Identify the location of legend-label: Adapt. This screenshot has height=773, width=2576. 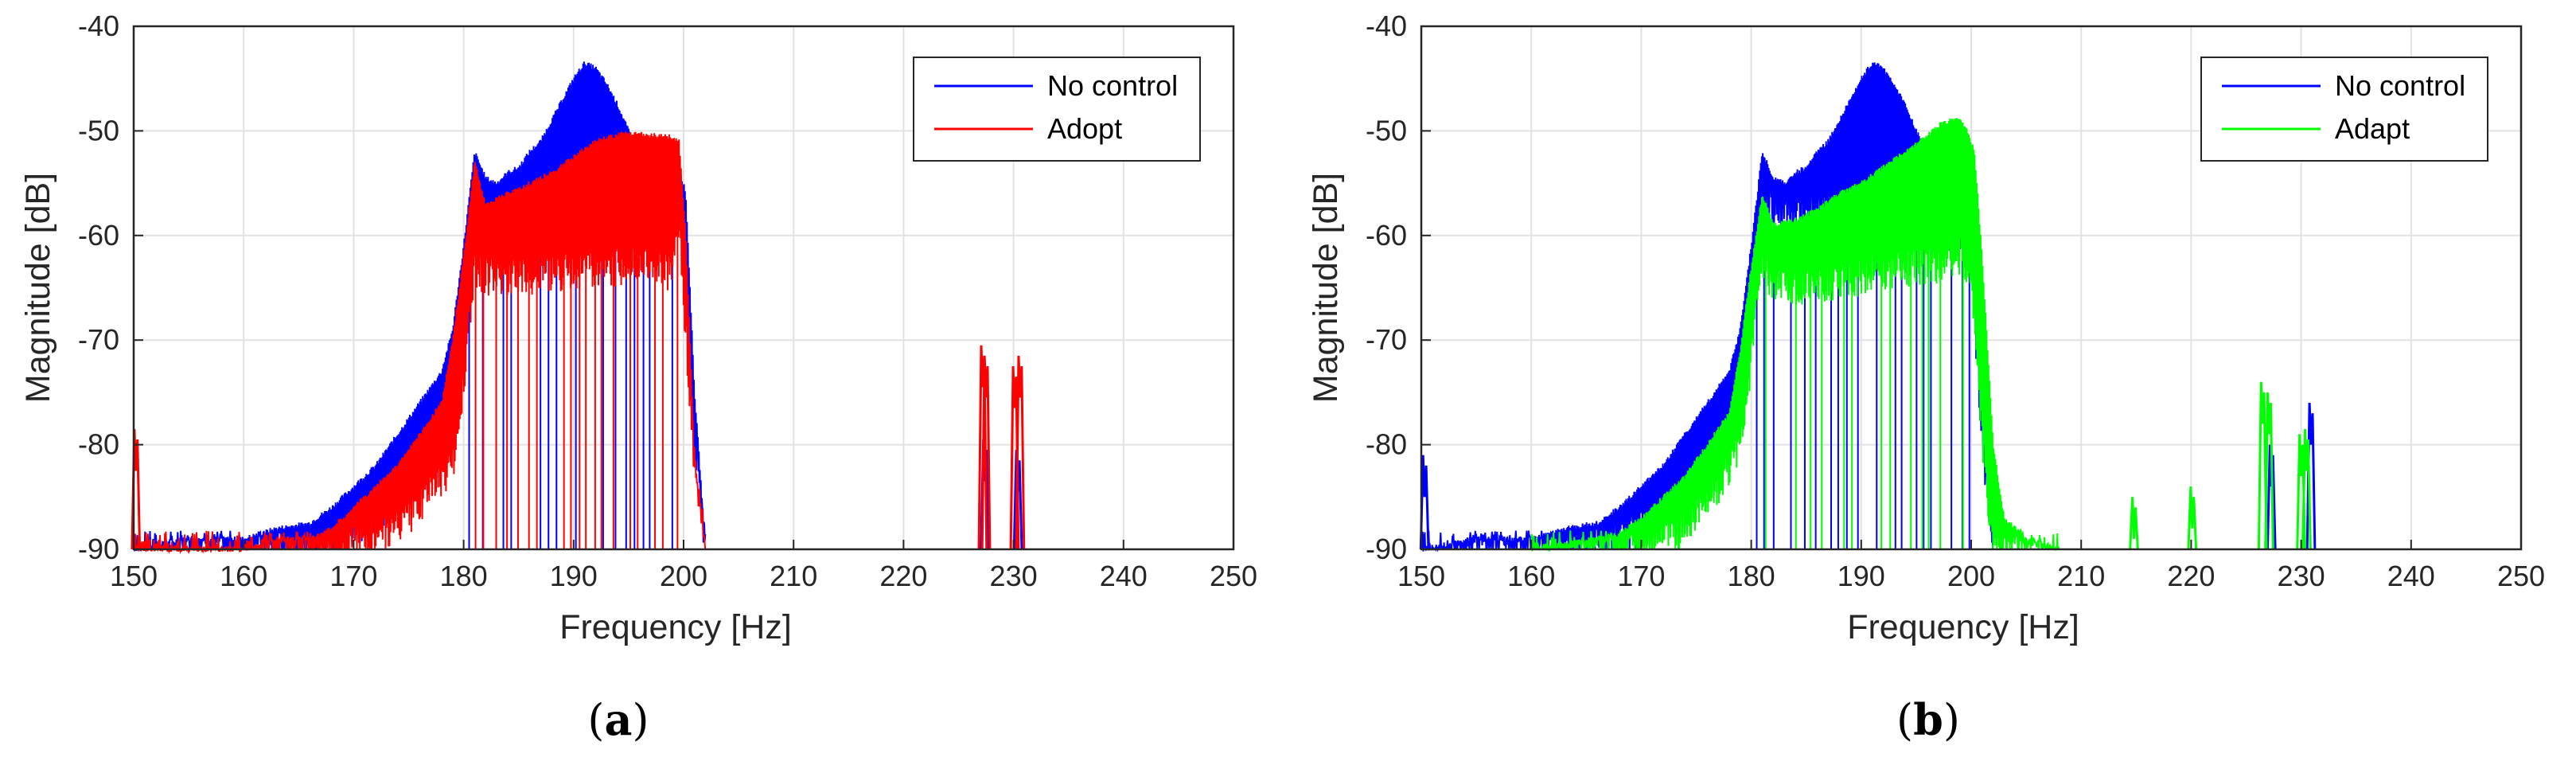
(2372, 128).